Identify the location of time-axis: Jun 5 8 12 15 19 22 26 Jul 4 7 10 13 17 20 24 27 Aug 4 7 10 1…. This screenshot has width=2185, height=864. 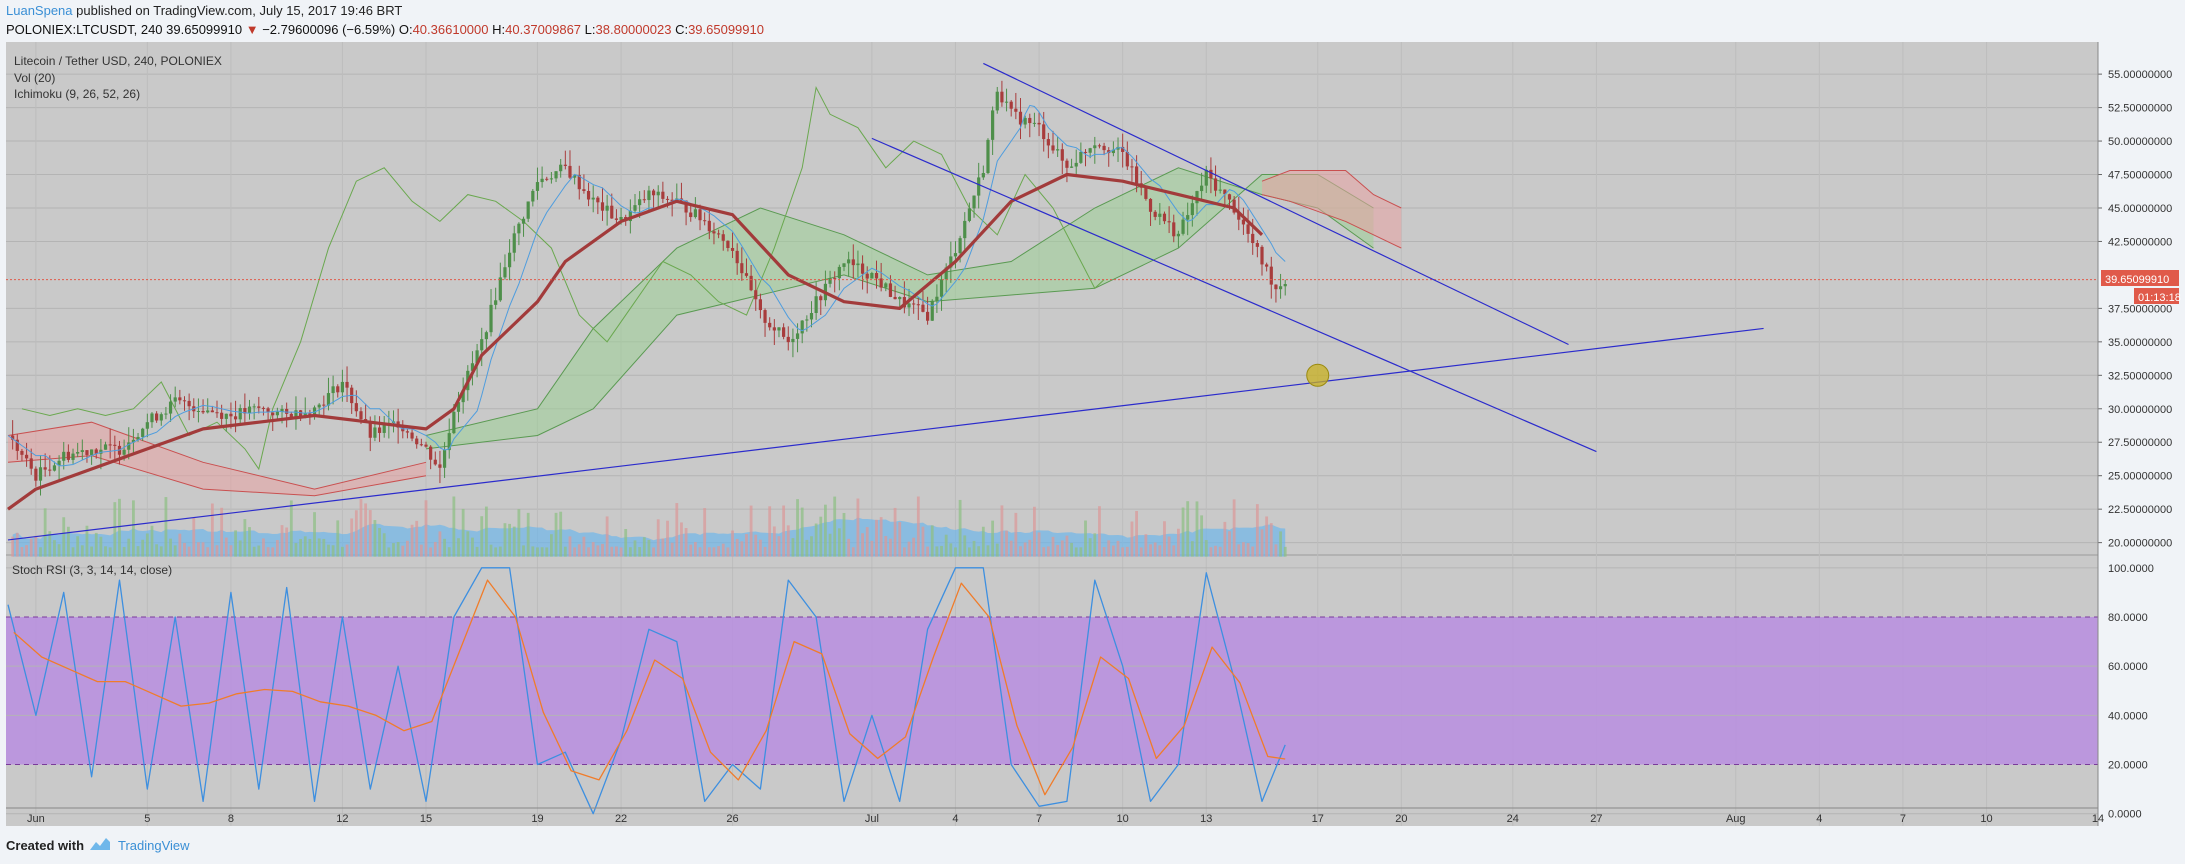
(1055, 816).